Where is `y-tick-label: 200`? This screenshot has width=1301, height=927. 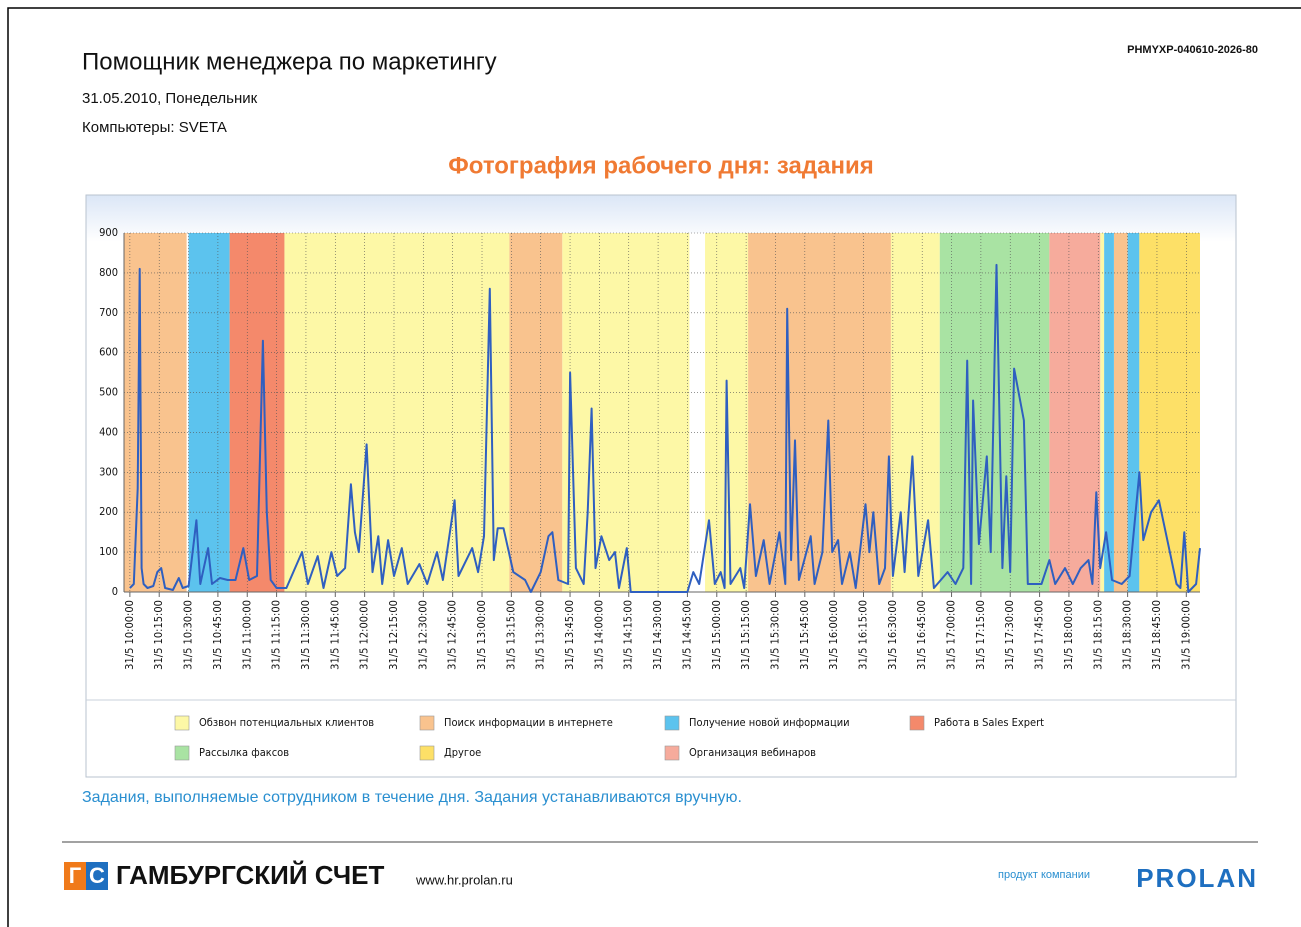
y-tick-label: 200 is located at coordinates (108, 511).